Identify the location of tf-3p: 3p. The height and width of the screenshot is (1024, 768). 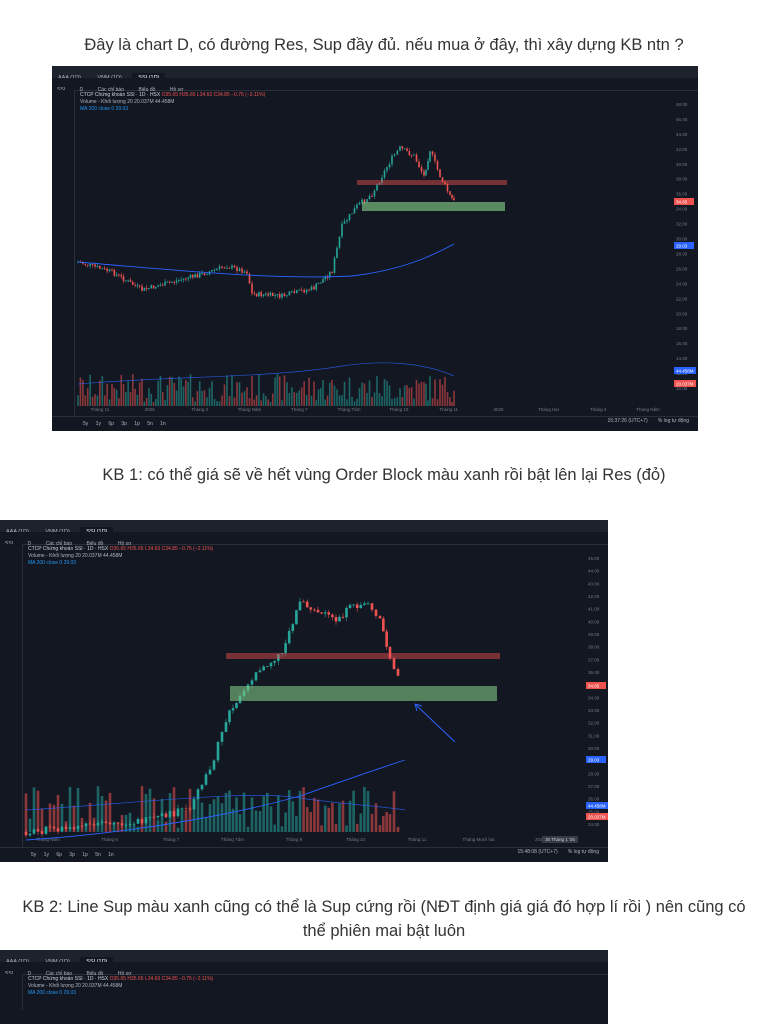
(124, 424).